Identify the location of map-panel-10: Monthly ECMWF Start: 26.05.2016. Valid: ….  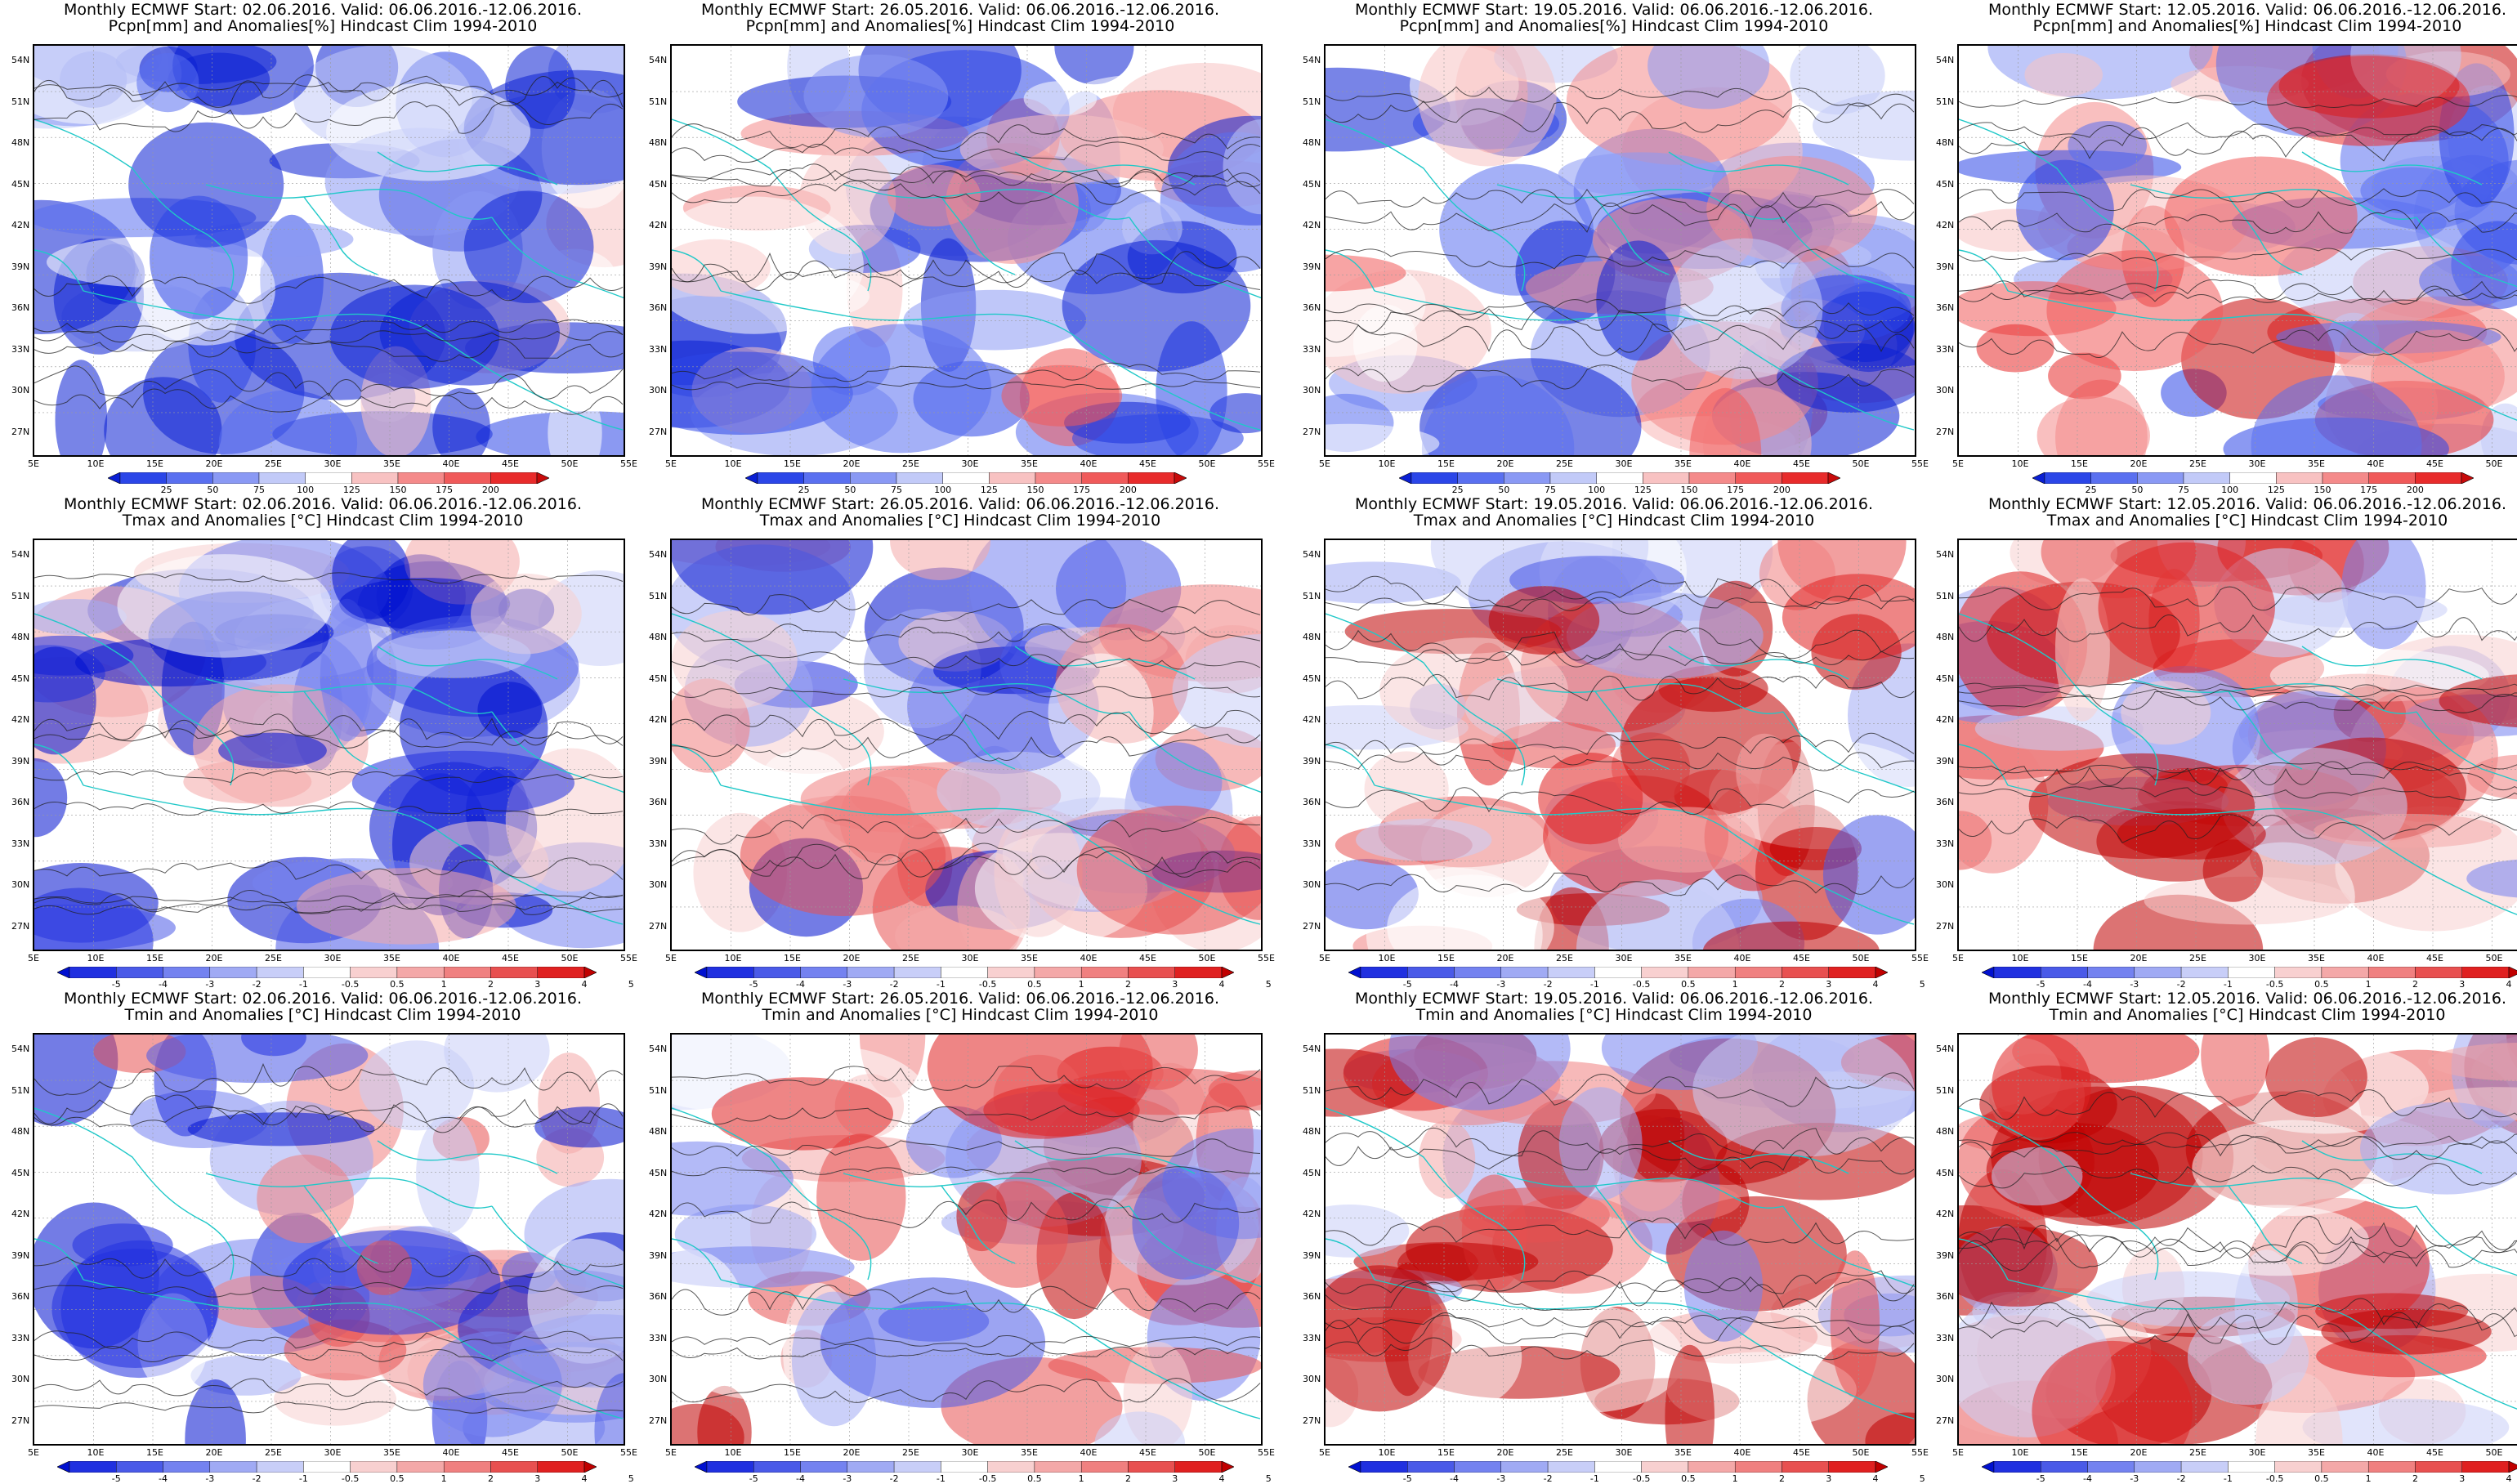
(960, 1235).